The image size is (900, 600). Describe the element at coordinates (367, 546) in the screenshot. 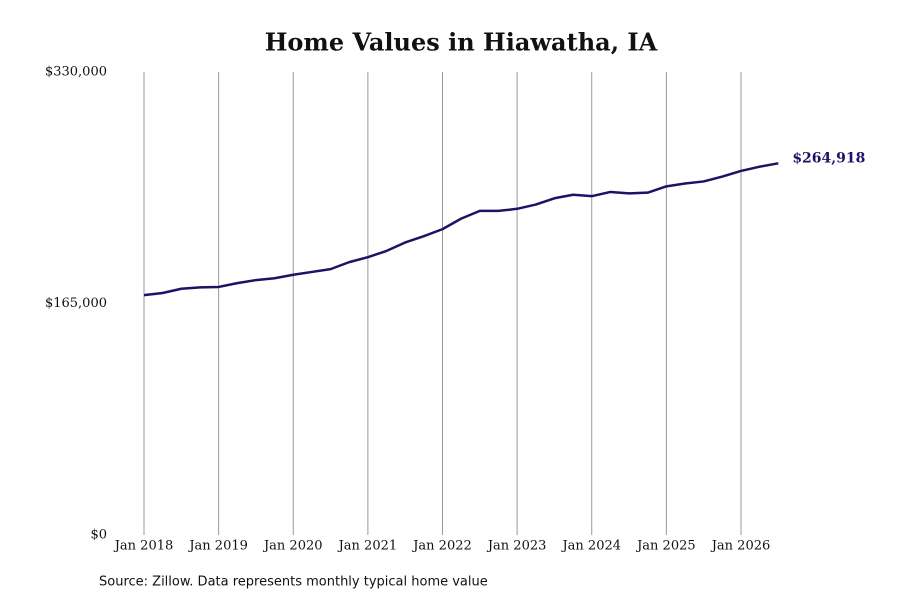

I see `x-tick-label: Jan 2021` at that location.